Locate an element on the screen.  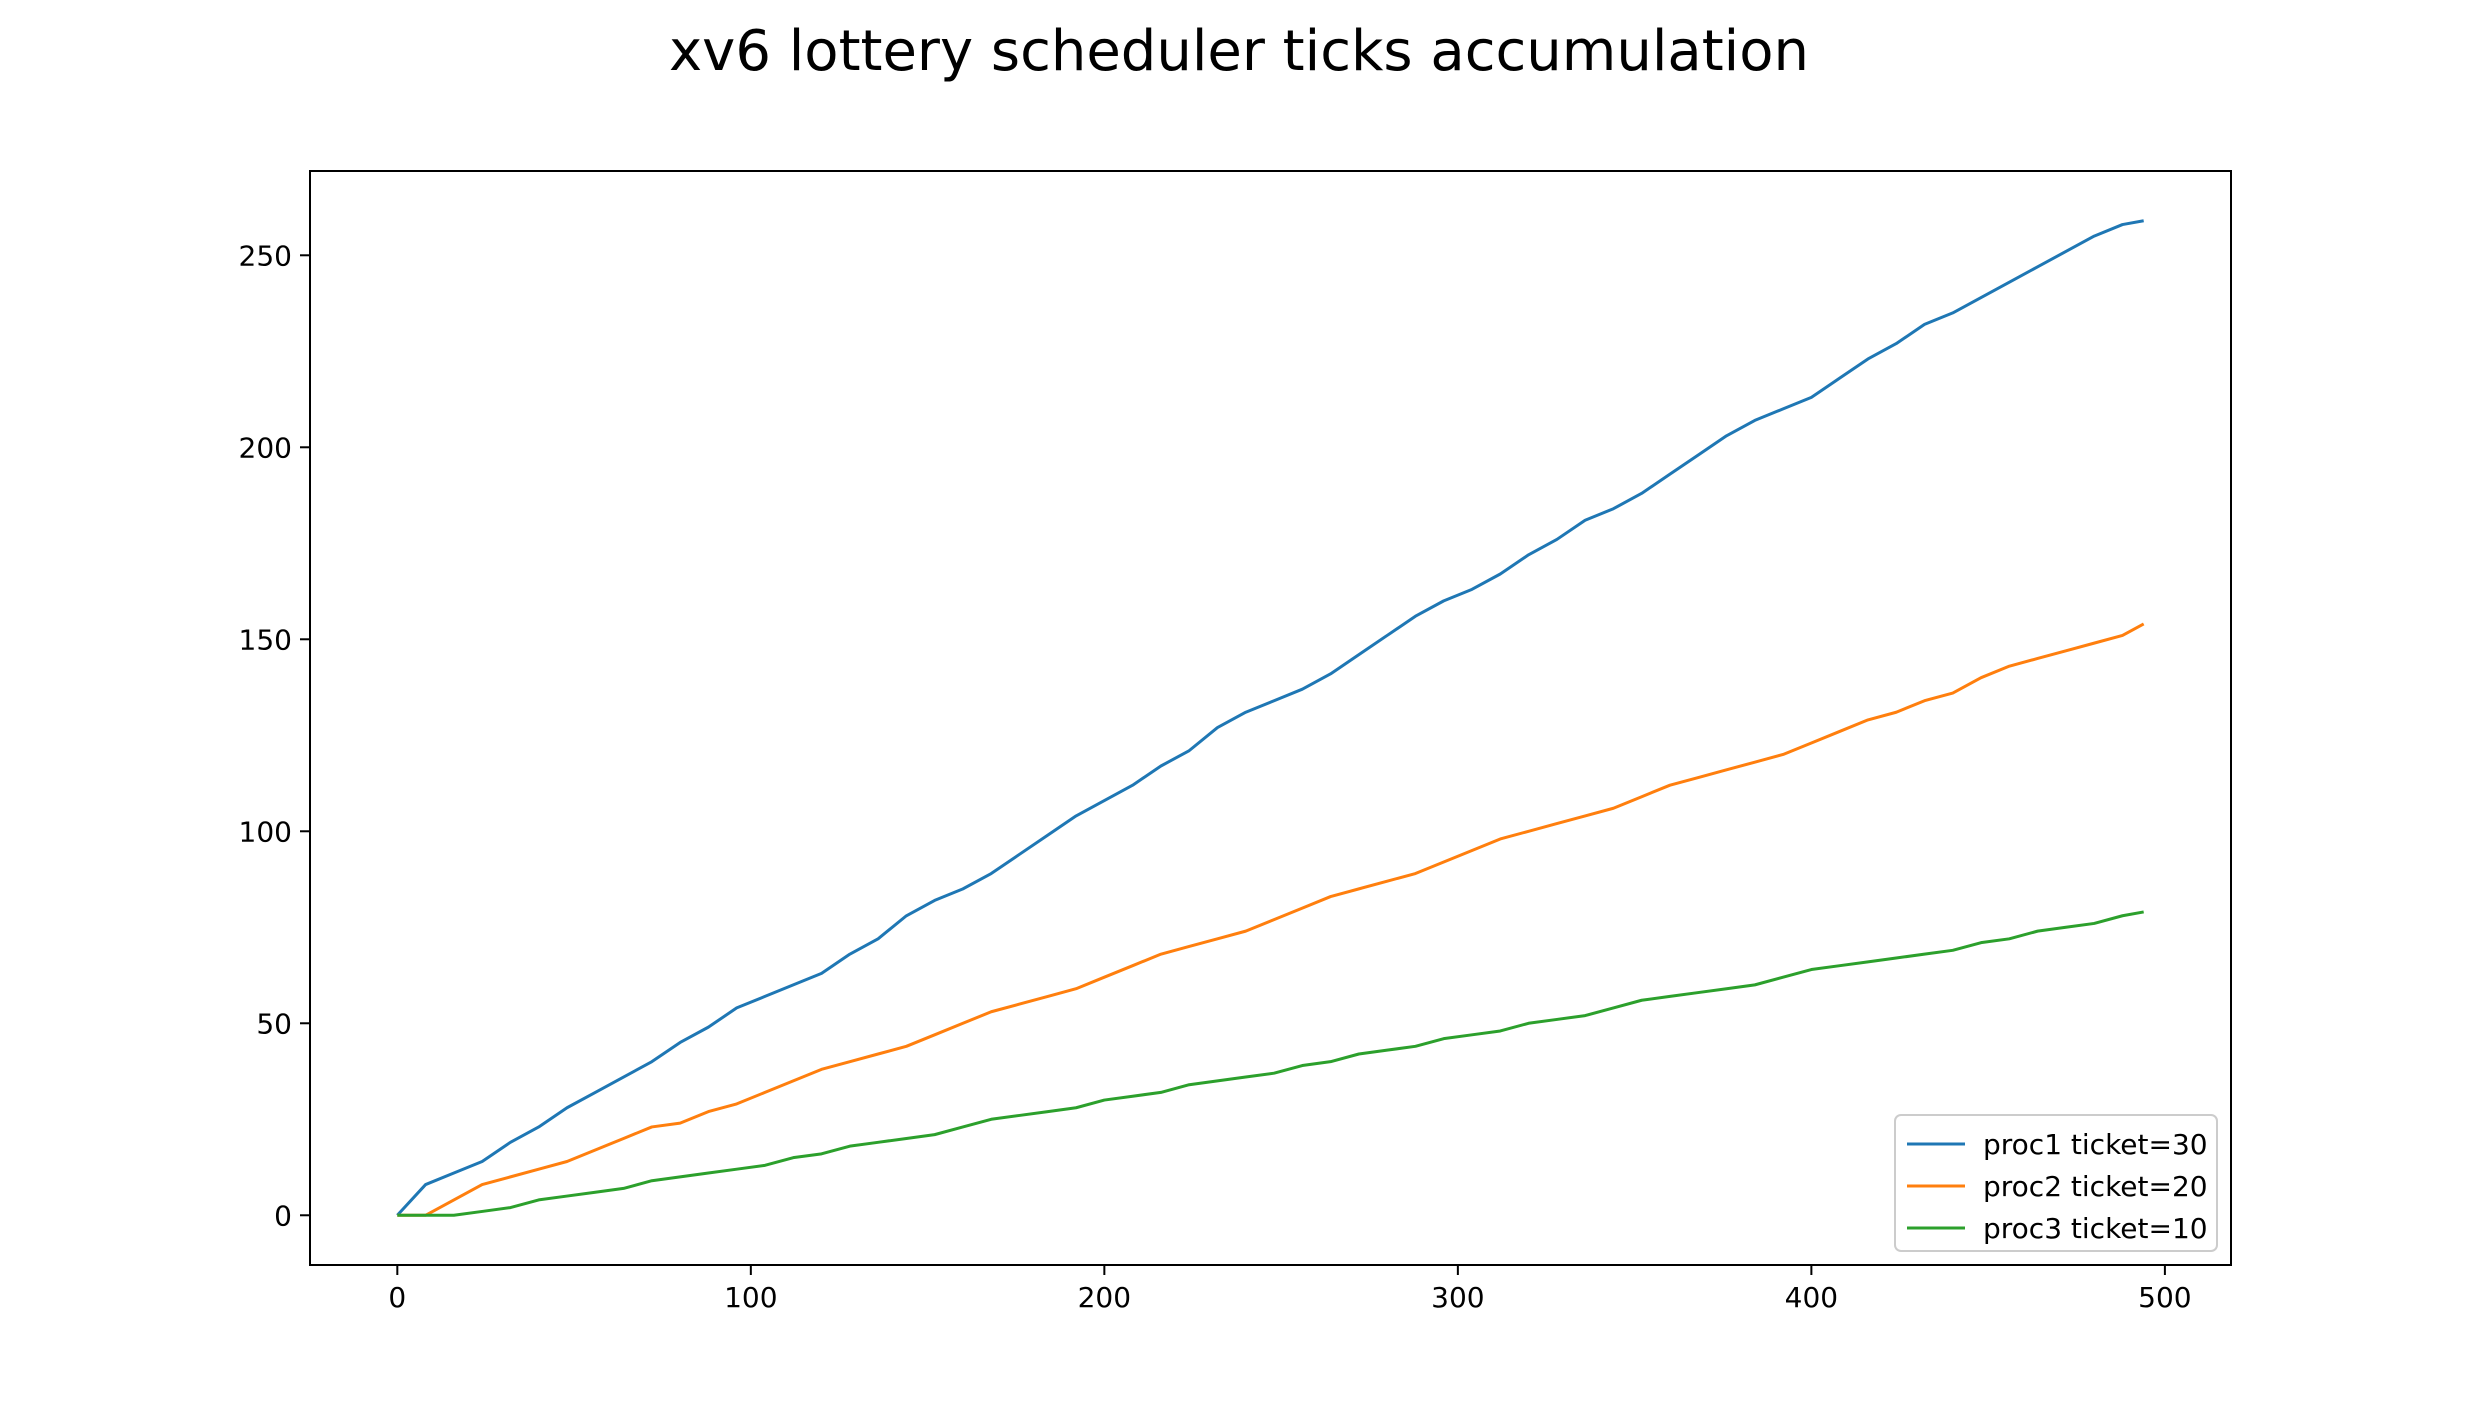
y-tick-label: 150 is located at coordinates (265, 639).